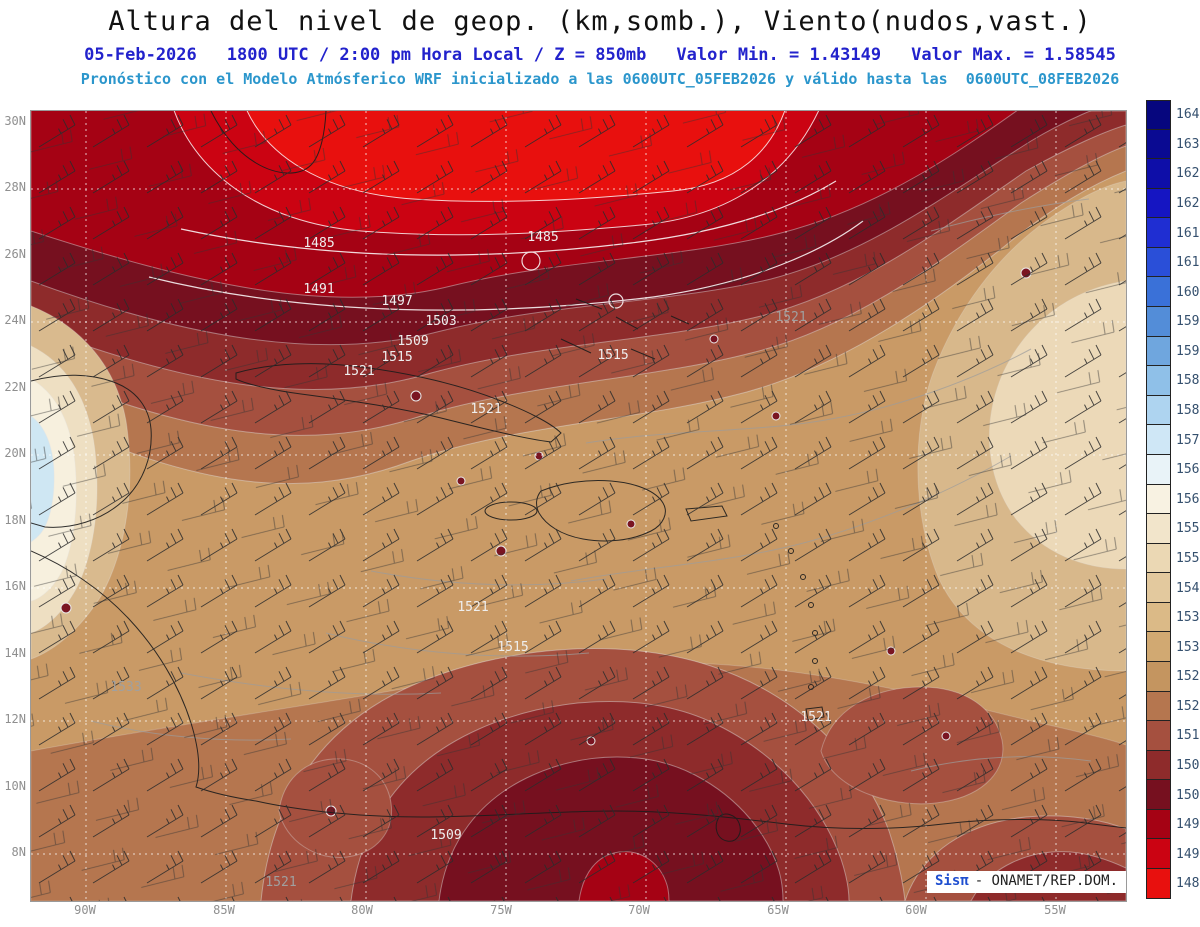 This screenshot has height=927, width=1200. Describe the element at coordinates (1188, 647) in the screenshot. I see `colorbar-label: 1533` at that location.